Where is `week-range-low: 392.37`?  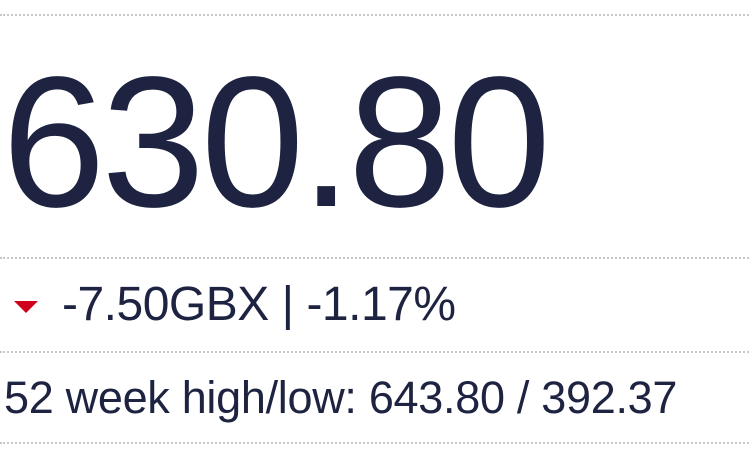
week-range-low: 392.37 is located at coordinates (609, 397).